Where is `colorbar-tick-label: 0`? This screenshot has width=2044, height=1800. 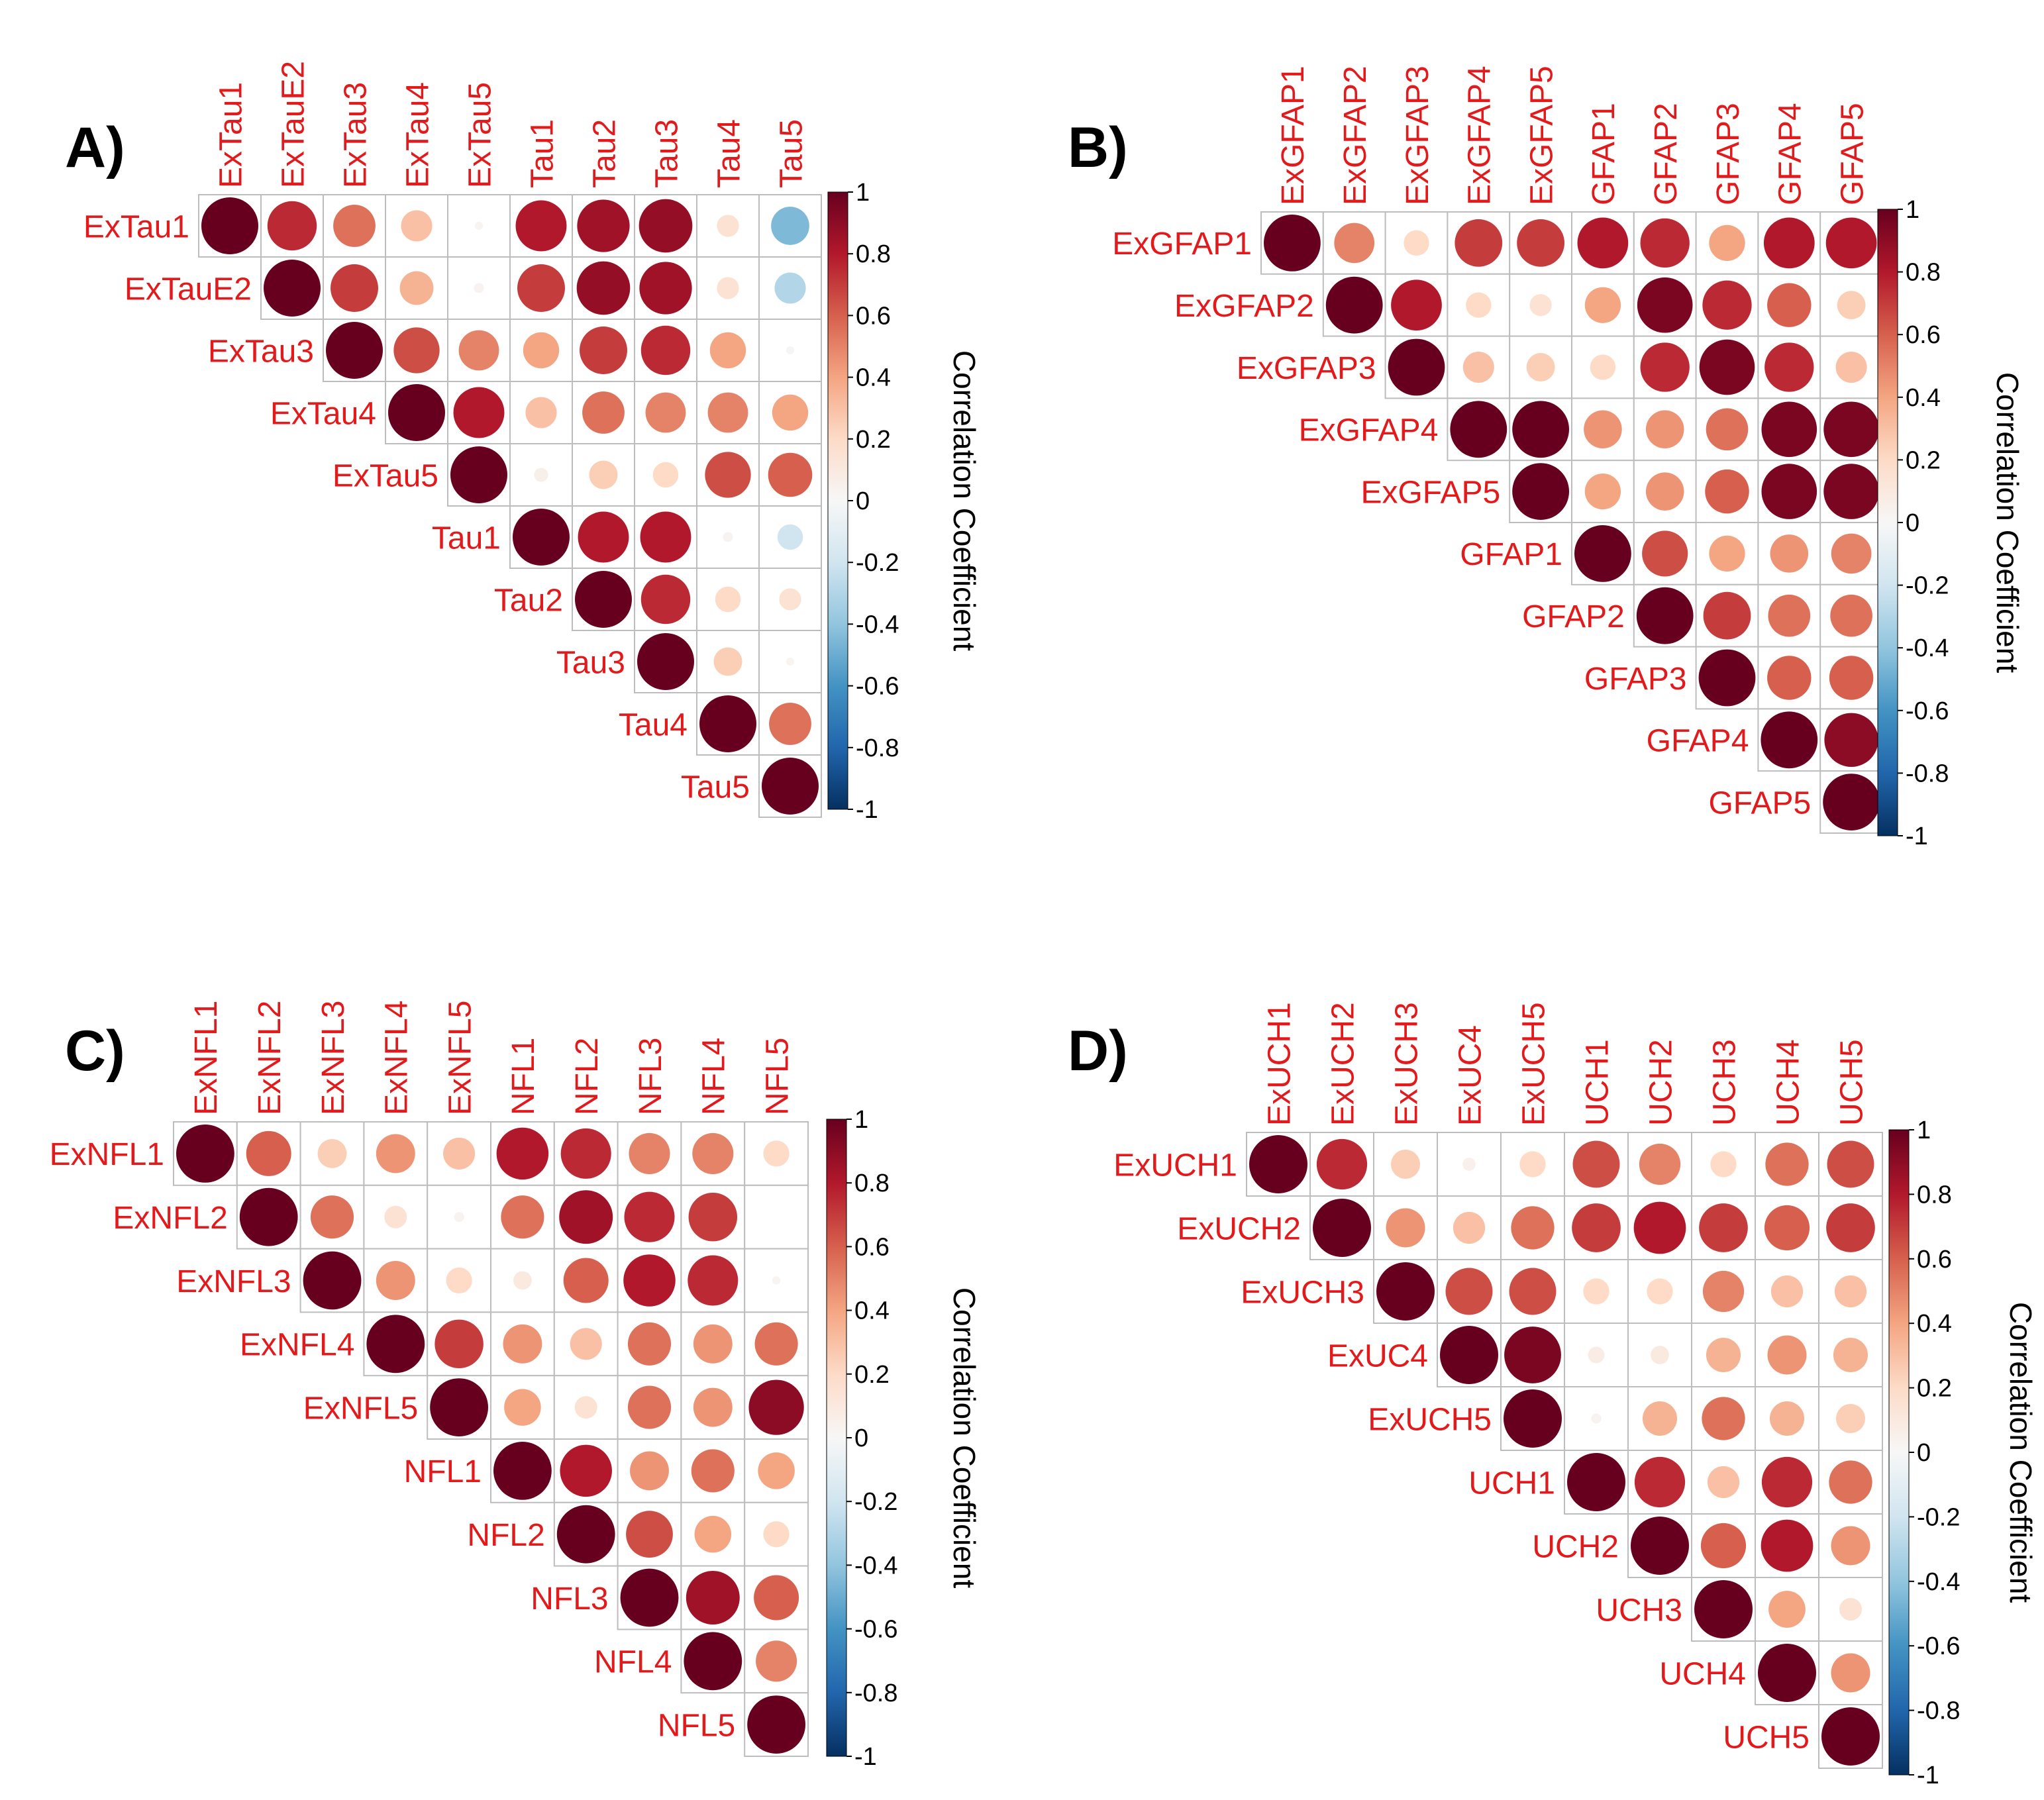
colorbar-tick-label: 0 is located at coordinates (1912, 523).